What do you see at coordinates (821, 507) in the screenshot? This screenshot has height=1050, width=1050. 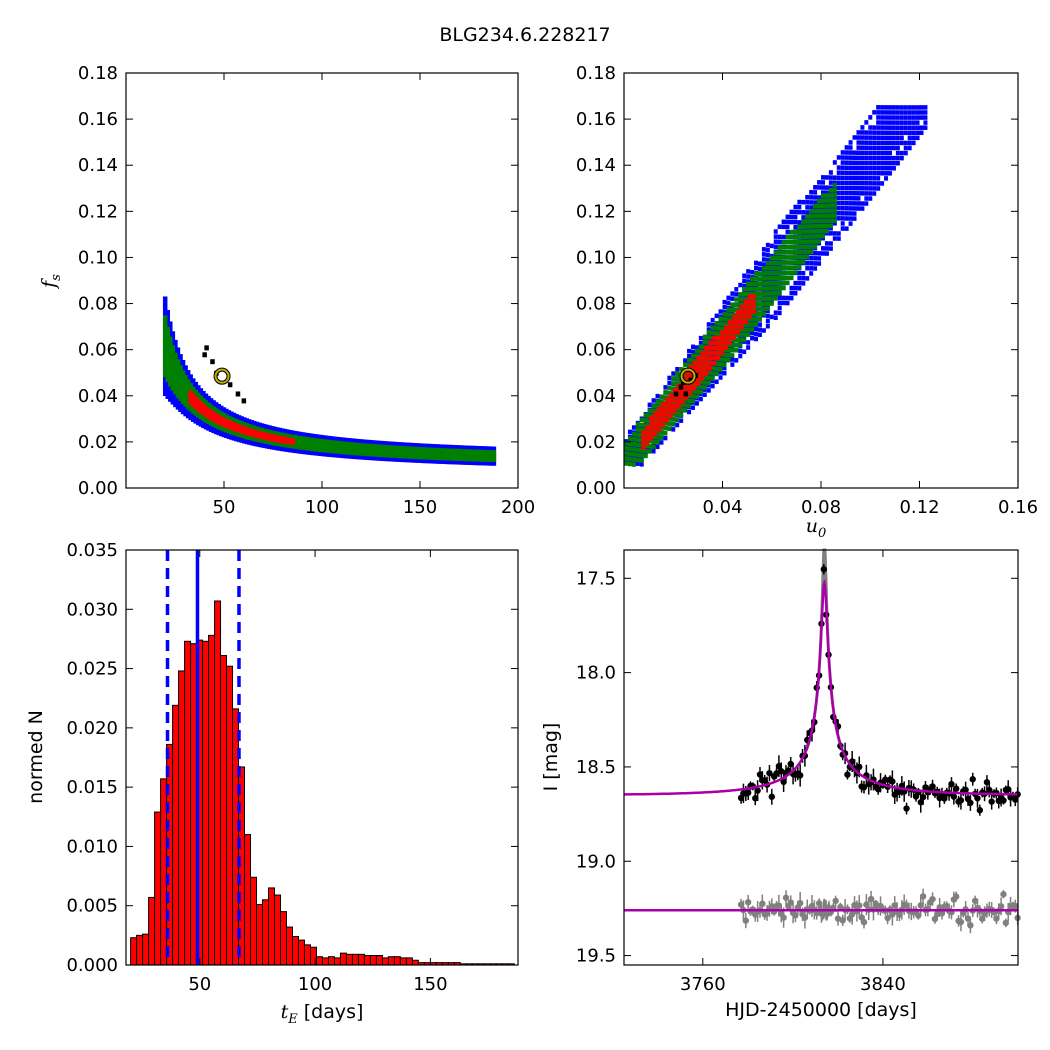 I see `x-tick-label: 0.08` at bounding box center [821, 507].